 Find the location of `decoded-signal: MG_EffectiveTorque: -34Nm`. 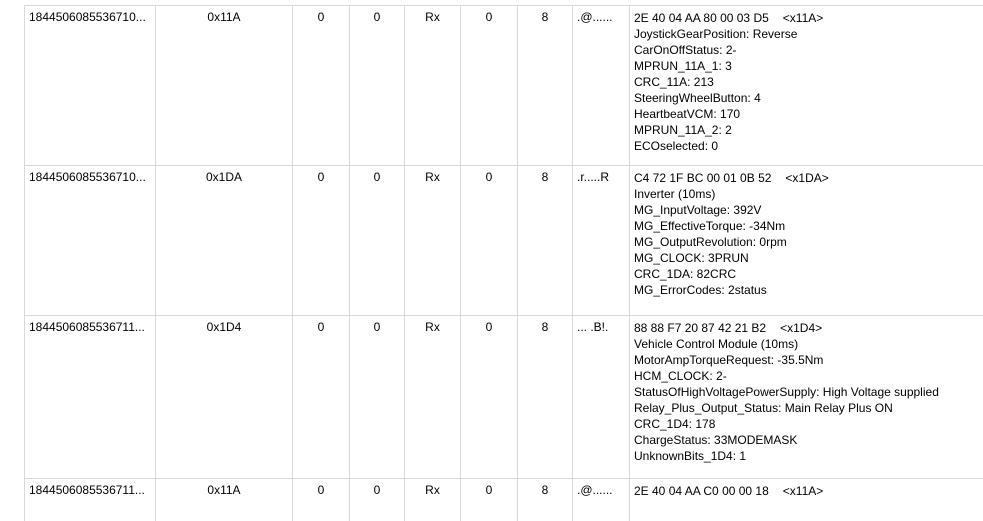

decoded-signal: MG_EffectiveTorque: -34Nm is located at coordinates (710, 226).